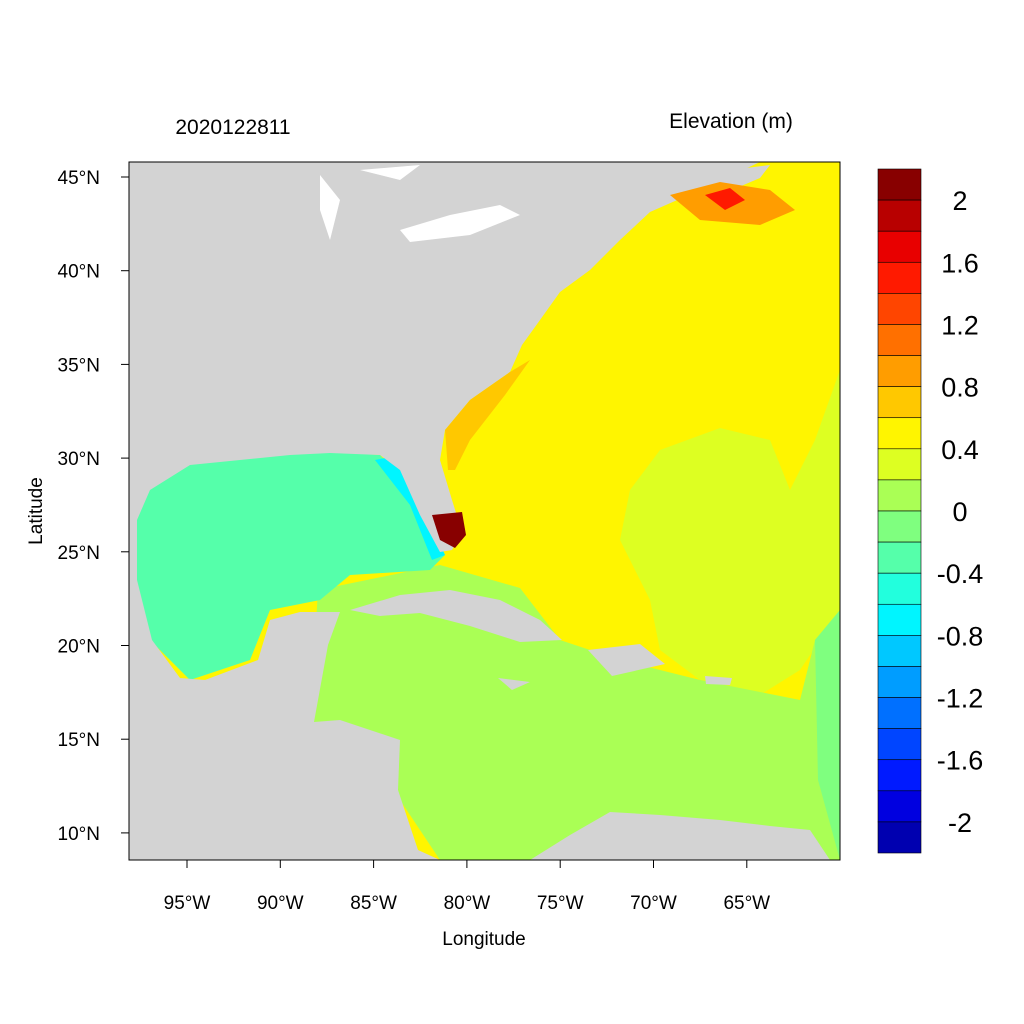  Describe the element at coordinates (36, 511) in the screenshot. I see `y-axis-label: Latitude` at that location.